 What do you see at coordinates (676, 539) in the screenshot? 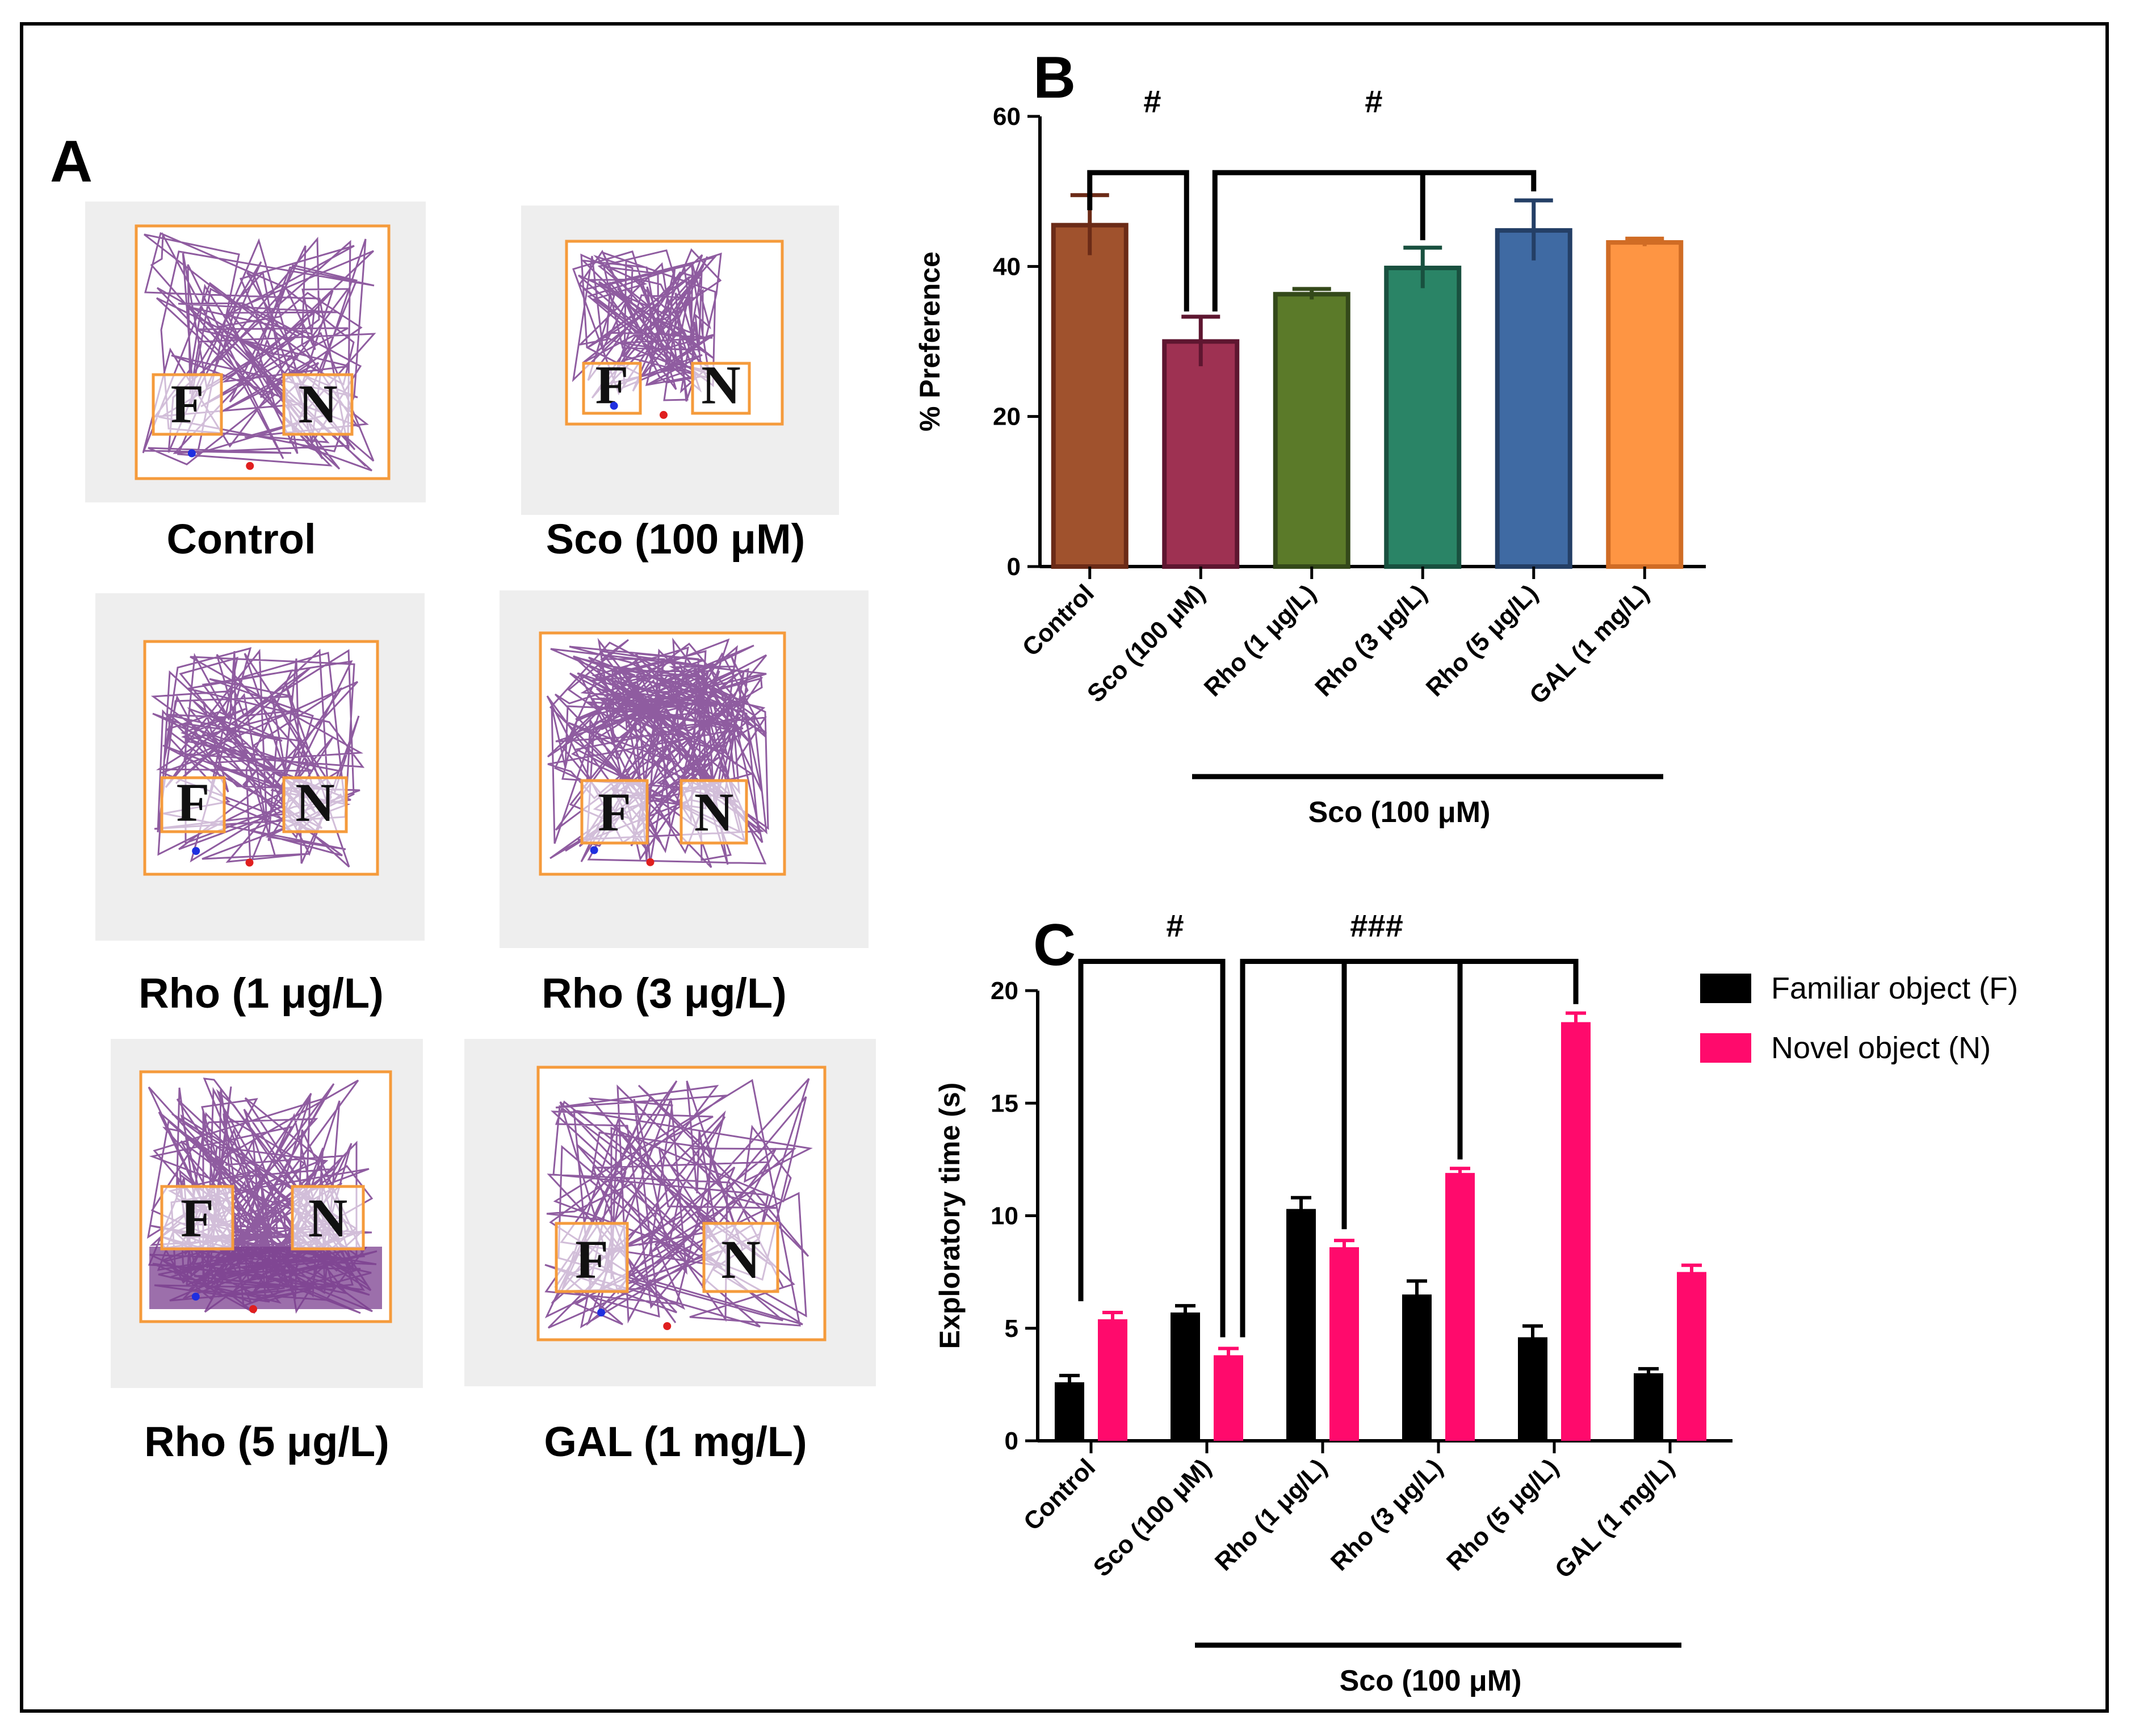
I see `thumbnail-label: Sco (100 μM)` at bounding box center [676, 539].